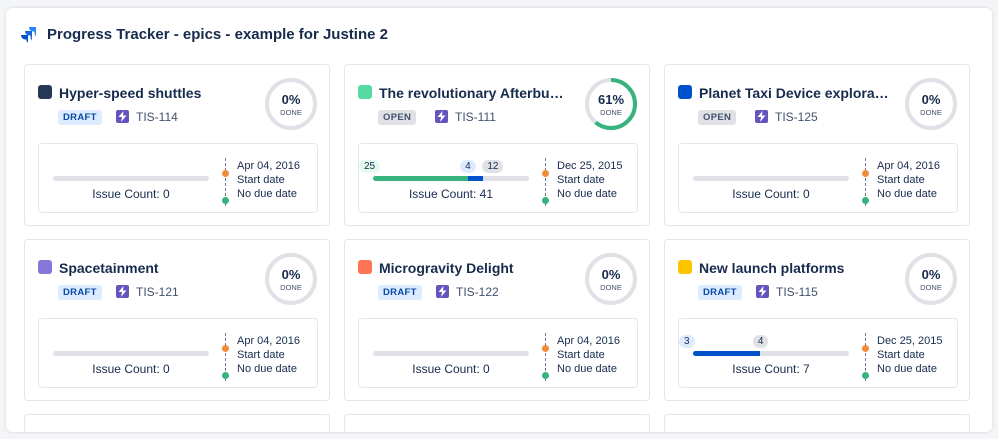  Describe the element at coordinates (772, 268) in the screenshot. I see `epic-title: New launch platforms` at that location.